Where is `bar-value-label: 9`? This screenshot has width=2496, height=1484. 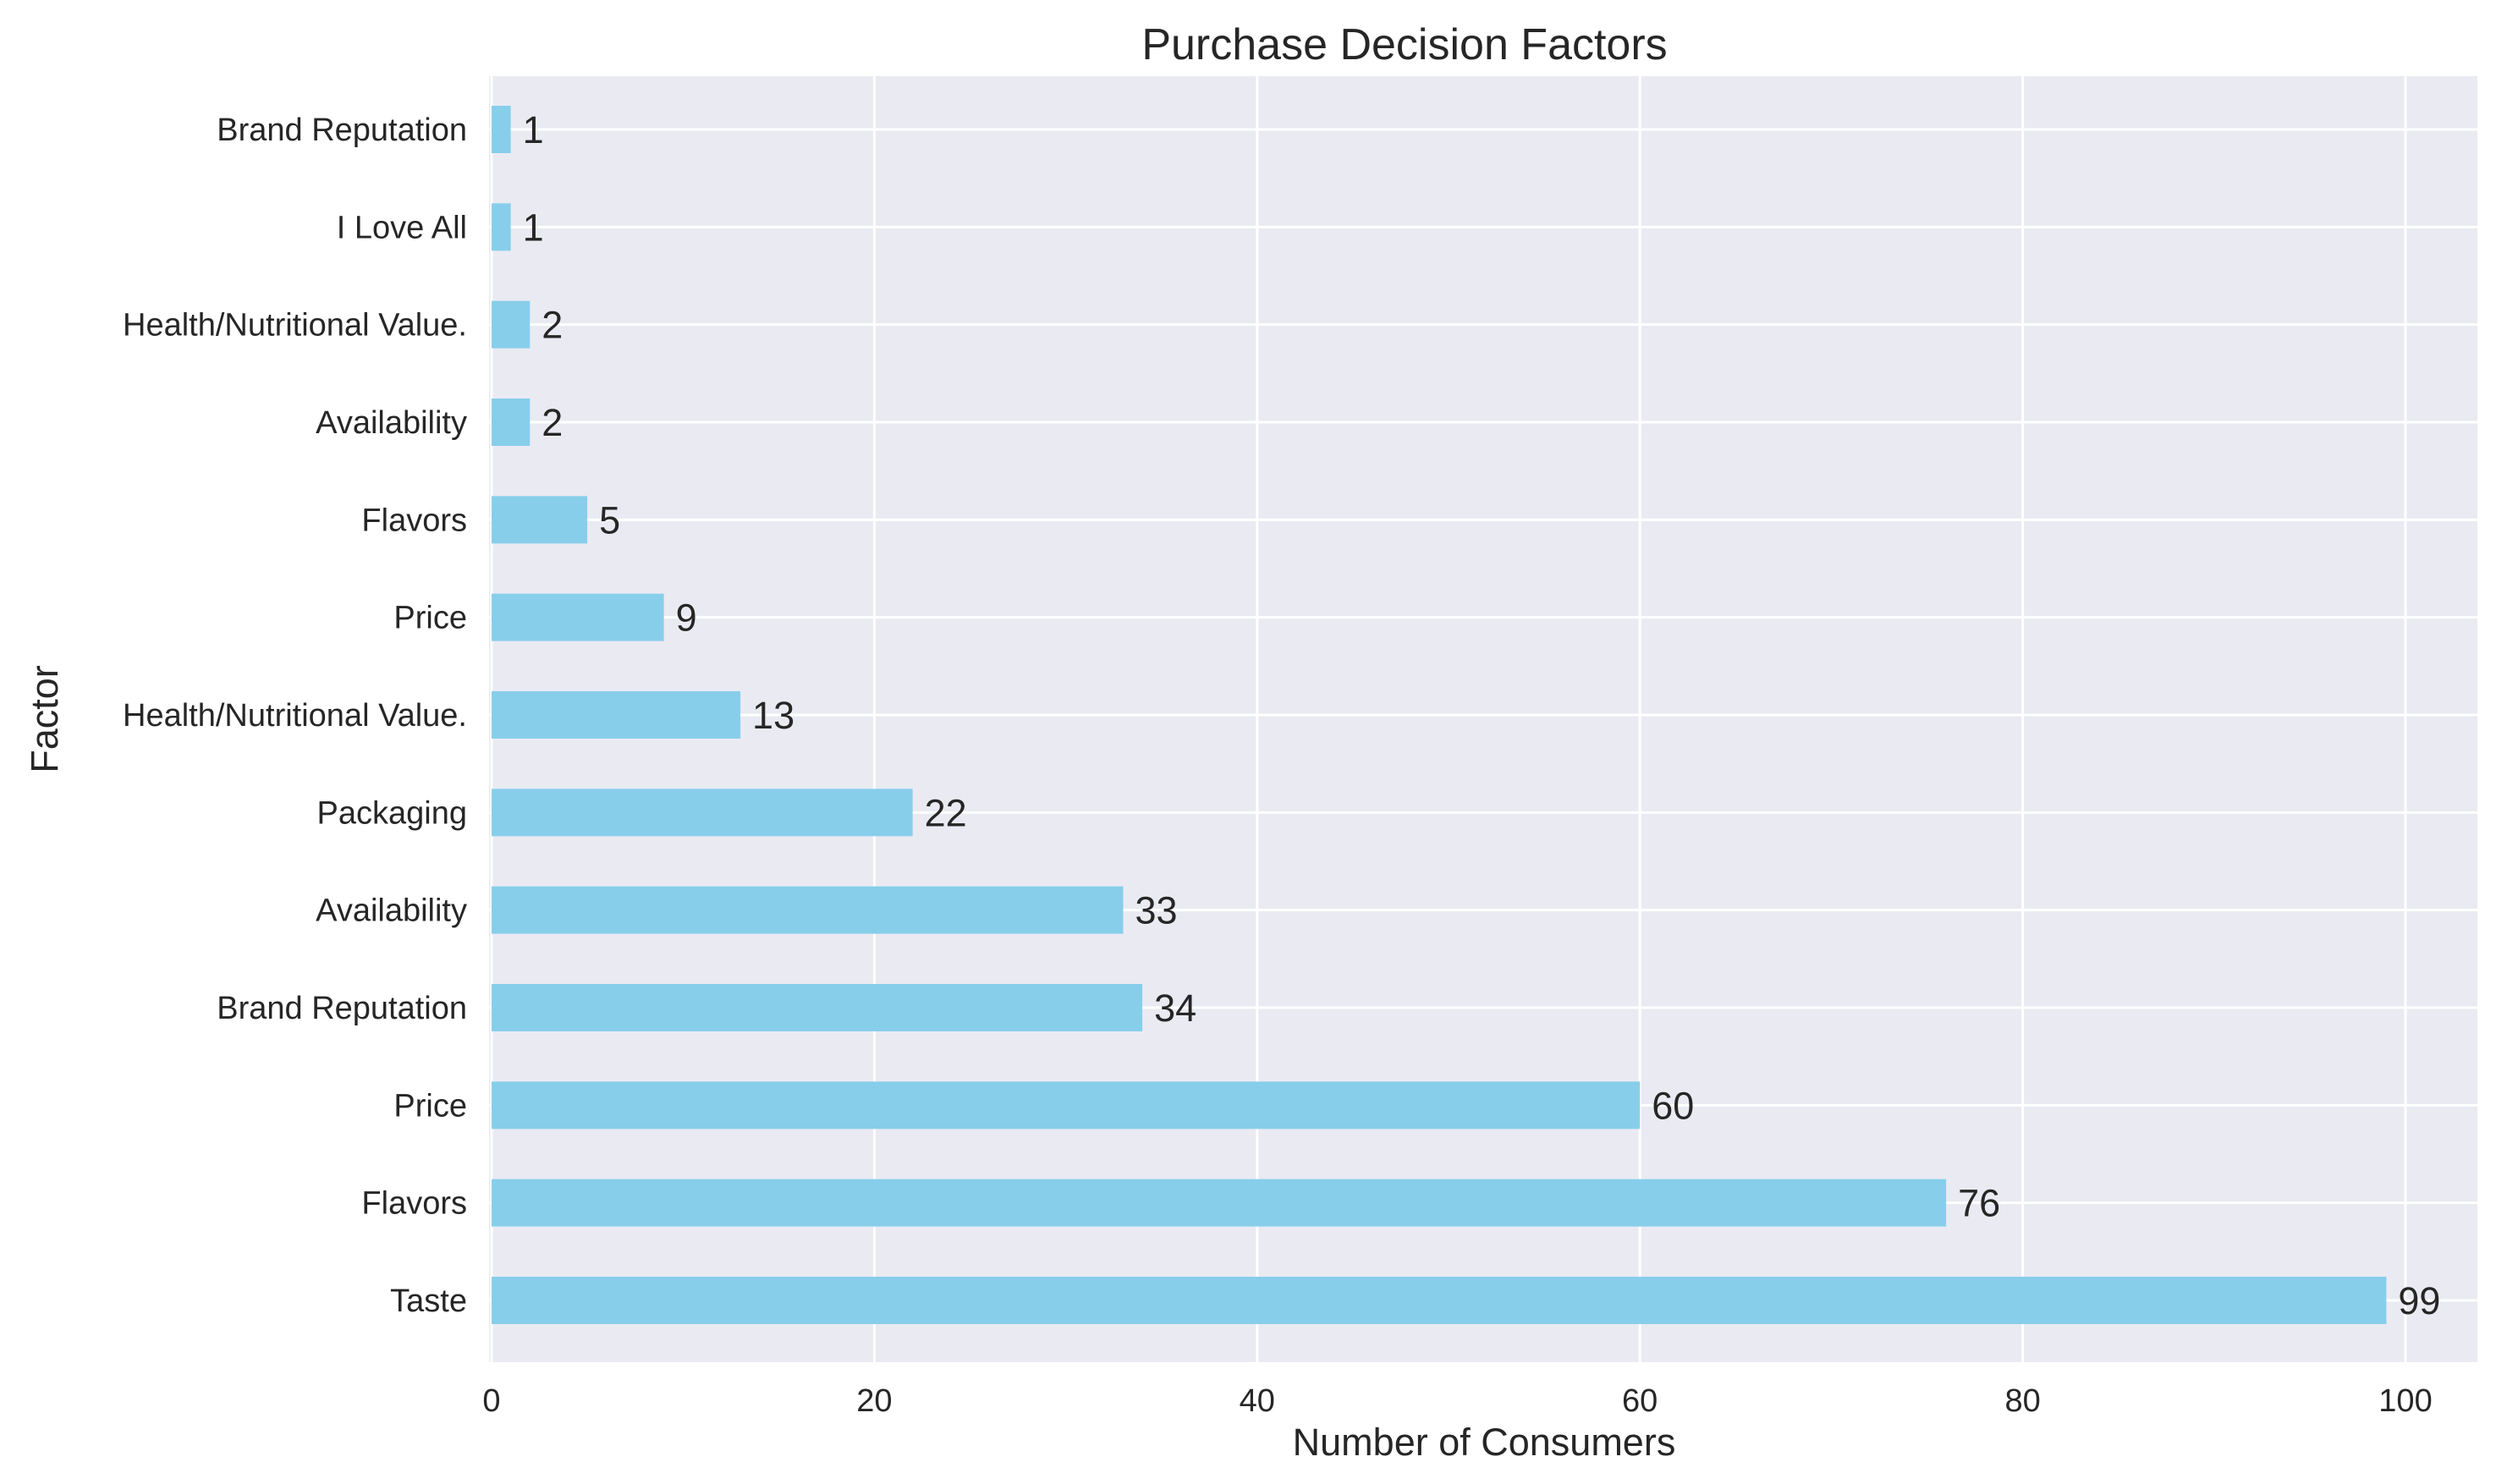
bar-value-label: 9 is located at coordinates (686, 618).